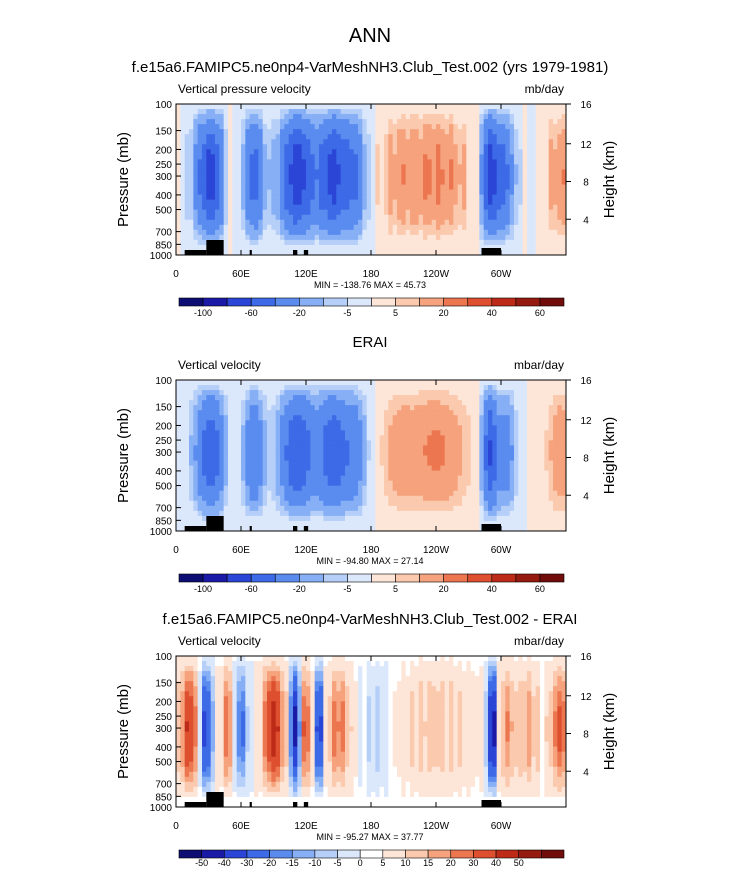 The height and width of the screenshot is (872, 733). What do you see at coordinates (163, 105) in the screenshot?
I see `pressure-tick-label: 100` at bounding box center [163, 105].